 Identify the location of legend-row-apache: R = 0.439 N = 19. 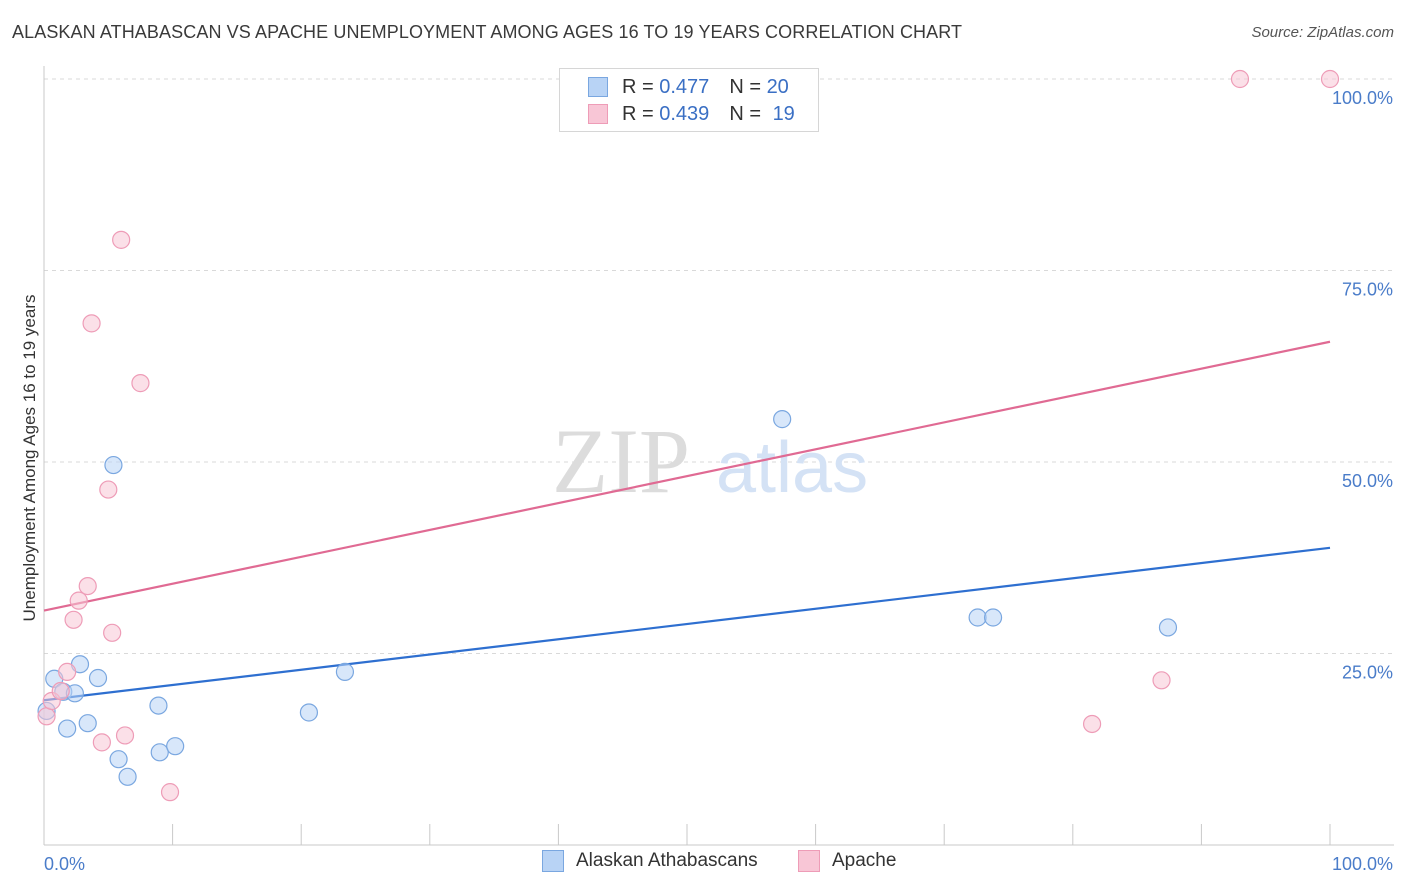
(691, 114).